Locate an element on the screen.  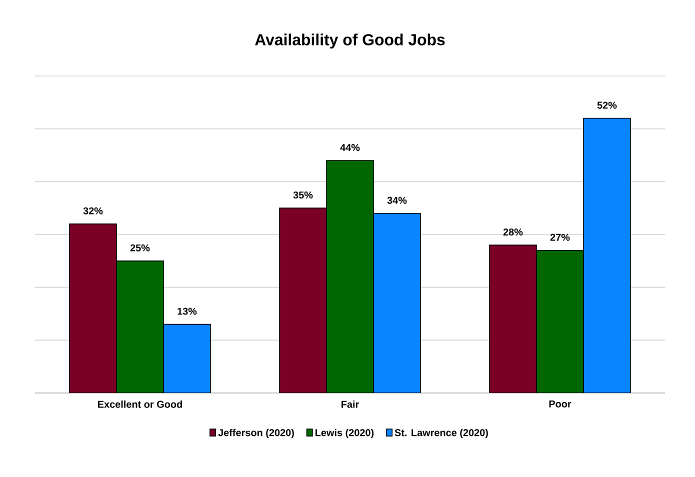
x-tick-label: Fair is located at coordinates (350, 404).